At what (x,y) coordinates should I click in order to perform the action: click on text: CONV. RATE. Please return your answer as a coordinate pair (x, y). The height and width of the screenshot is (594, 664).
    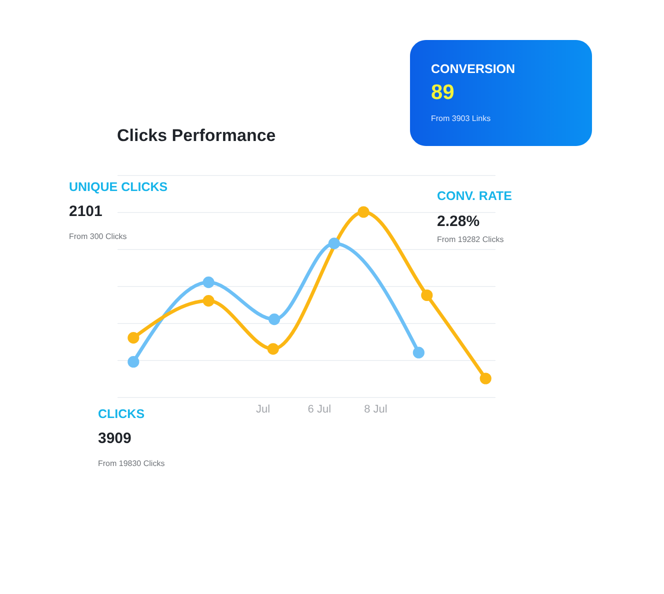
    Looking at the image, I should click on (474, 196).